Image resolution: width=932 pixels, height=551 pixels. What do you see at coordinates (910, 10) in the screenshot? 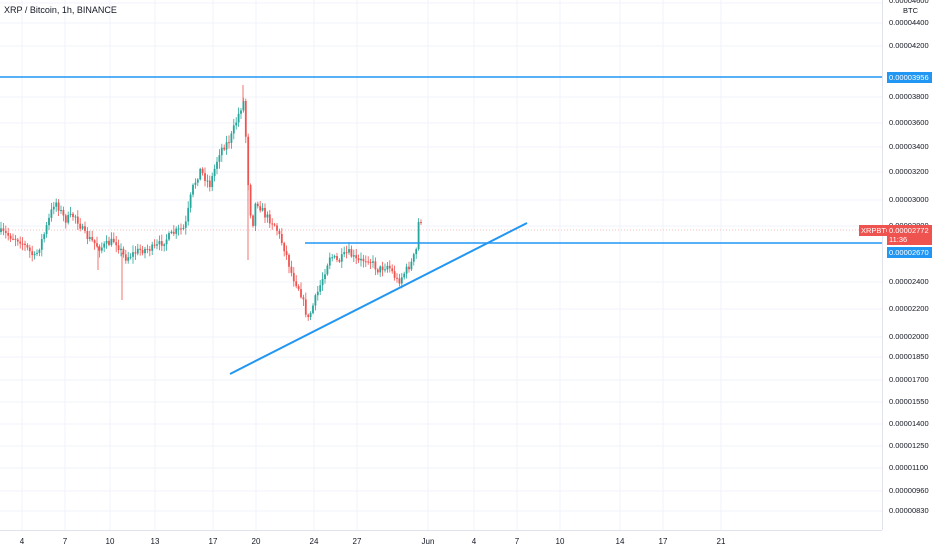
I see `currency-label: BTC` at bounding box center [910, 10].